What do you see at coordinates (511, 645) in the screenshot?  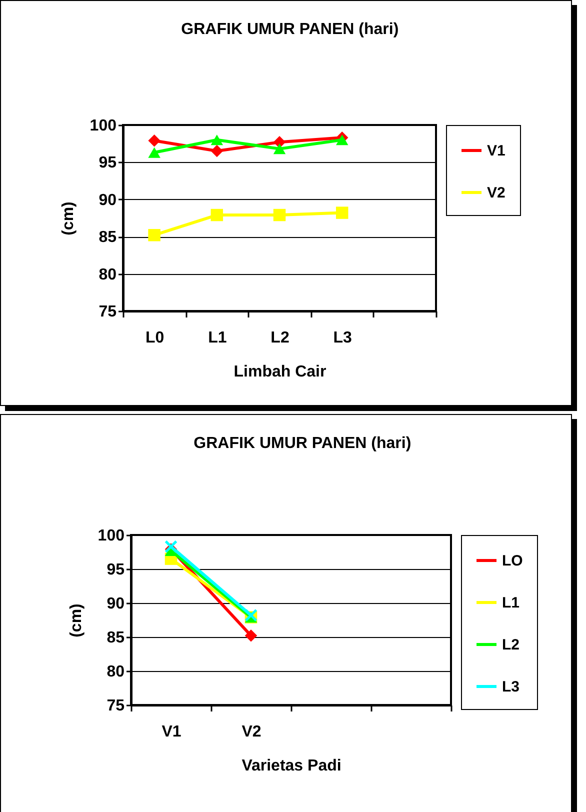 I see `legend-label: L2` at bounding box center [511, 645].